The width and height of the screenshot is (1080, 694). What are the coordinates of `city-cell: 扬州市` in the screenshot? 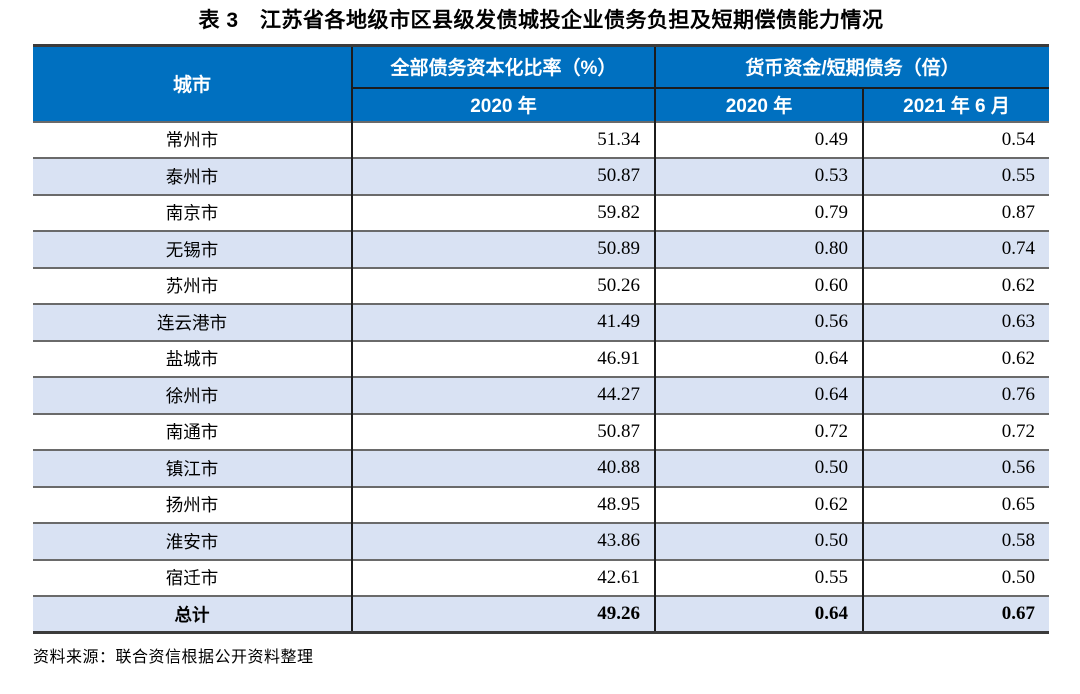 It's located at (192, 505).